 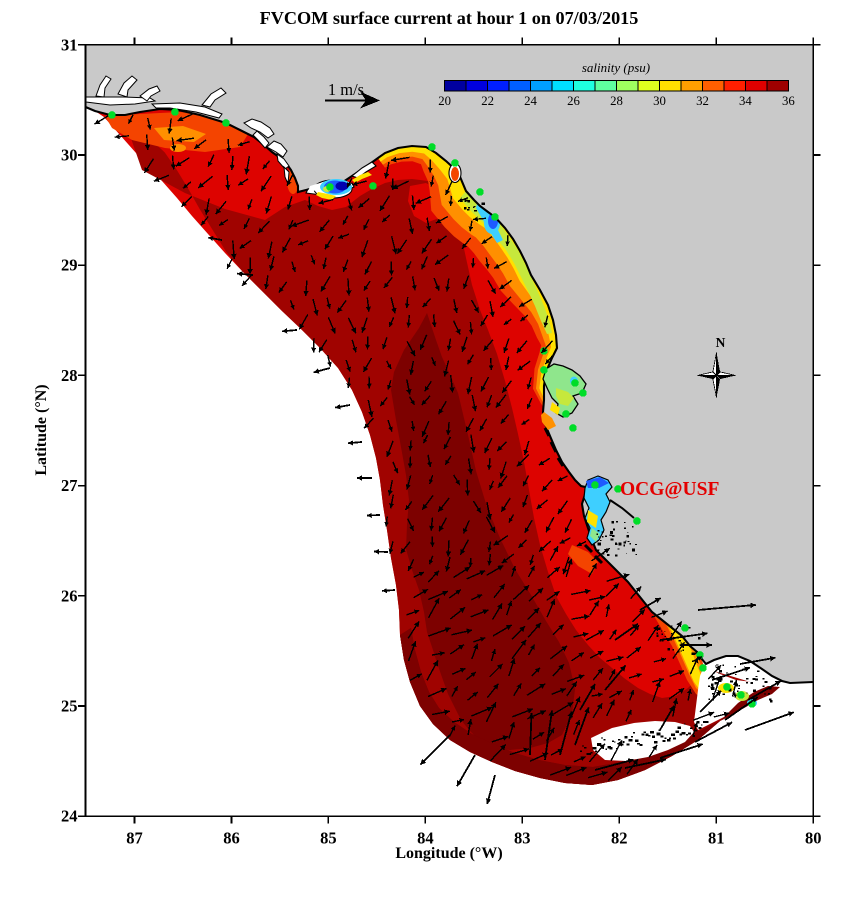 What do you see at coordinates (487, 101) in the screenshot?
I see `svg-text: 22` at bounding box center [487, 101].